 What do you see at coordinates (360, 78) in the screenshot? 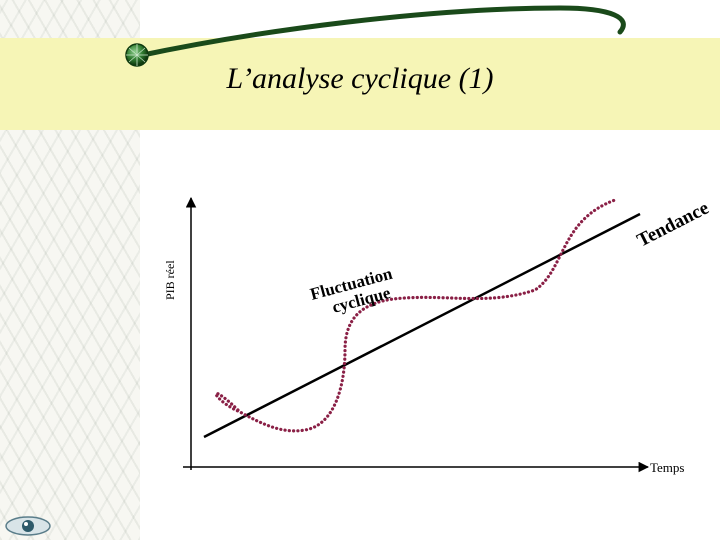
I see `page-title: L’analyse cyclique (1)` at bounding box center [360, 78].